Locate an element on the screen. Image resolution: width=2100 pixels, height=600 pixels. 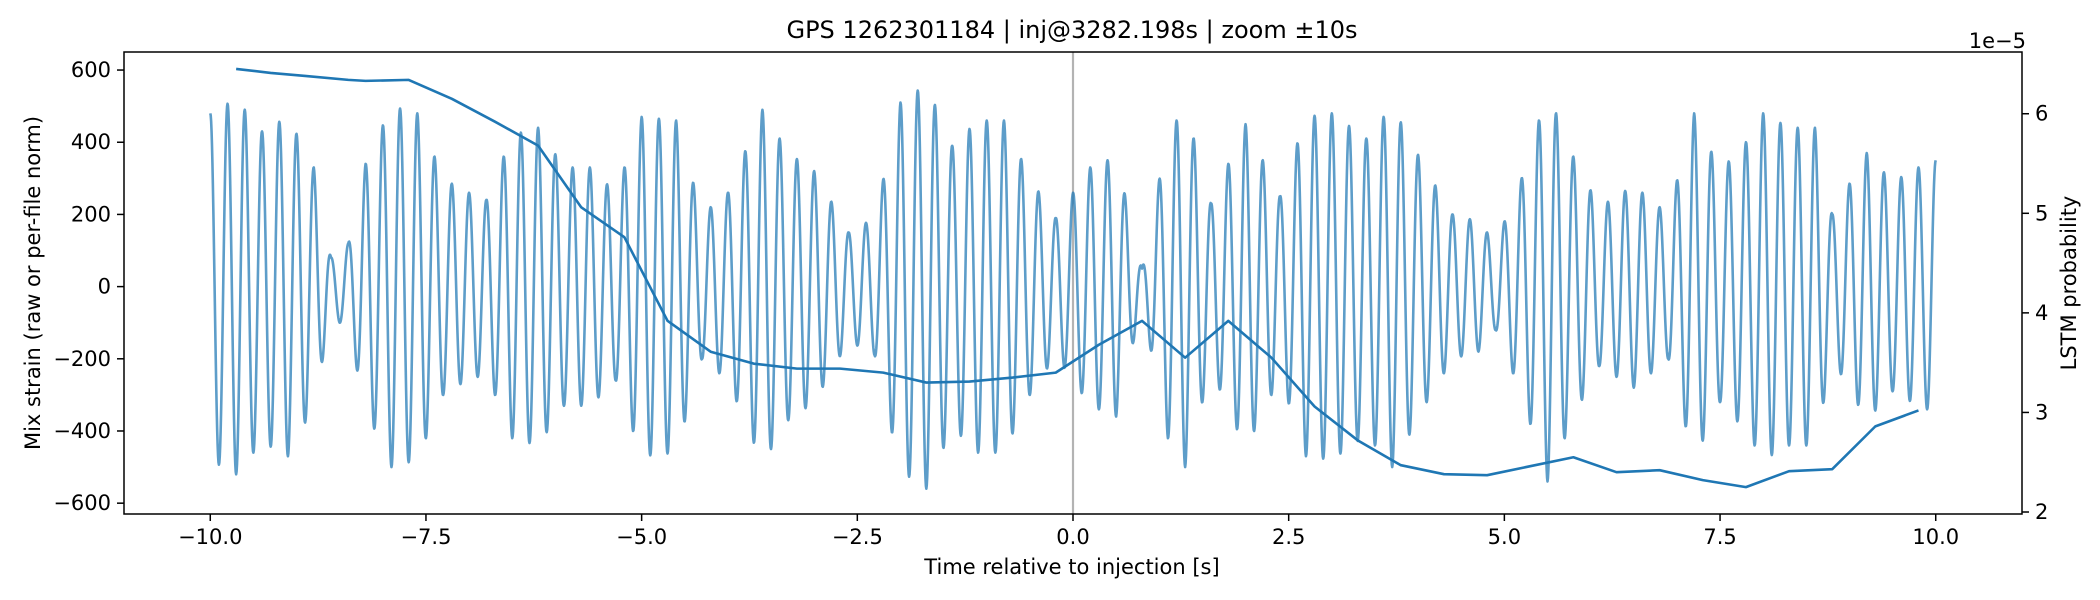
y-left-tick-label: 0 is located at coordinates (104, 287).